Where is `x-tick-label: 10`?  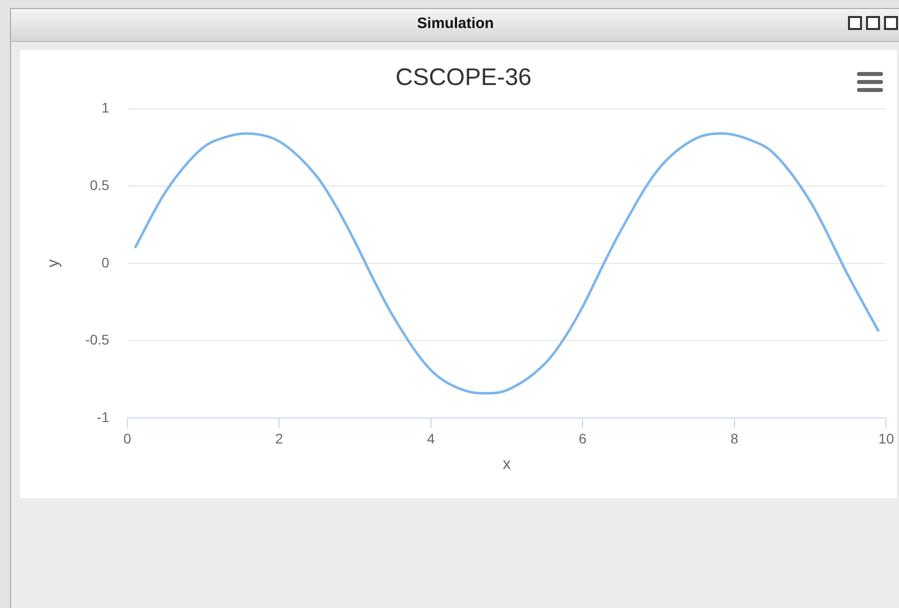
x-tick-label: 10 is located at coordinates (886, 438).